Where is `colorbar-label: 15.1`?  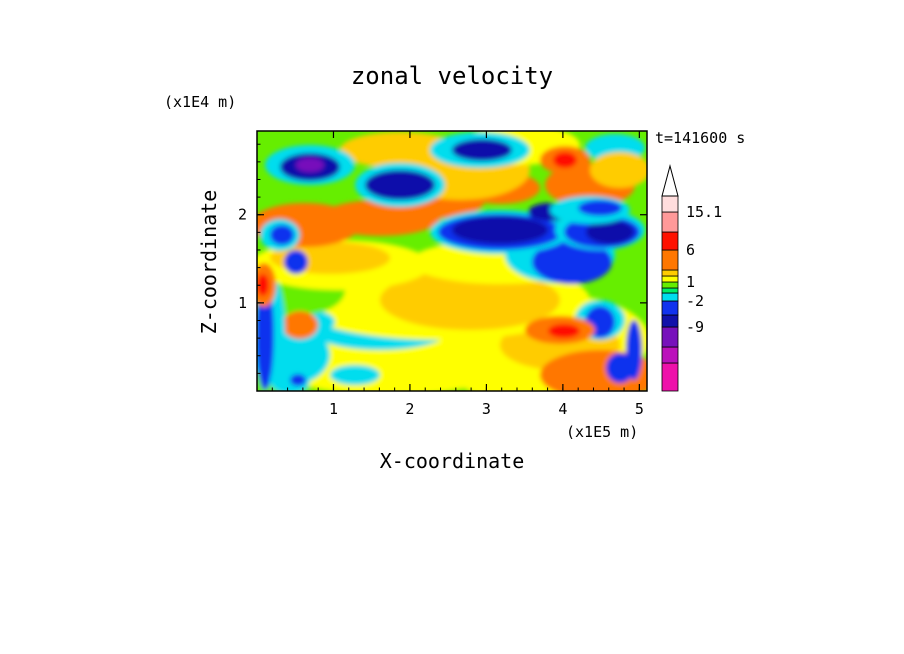
colorbar-label: 15.1 is located at coordinates (704, 212).